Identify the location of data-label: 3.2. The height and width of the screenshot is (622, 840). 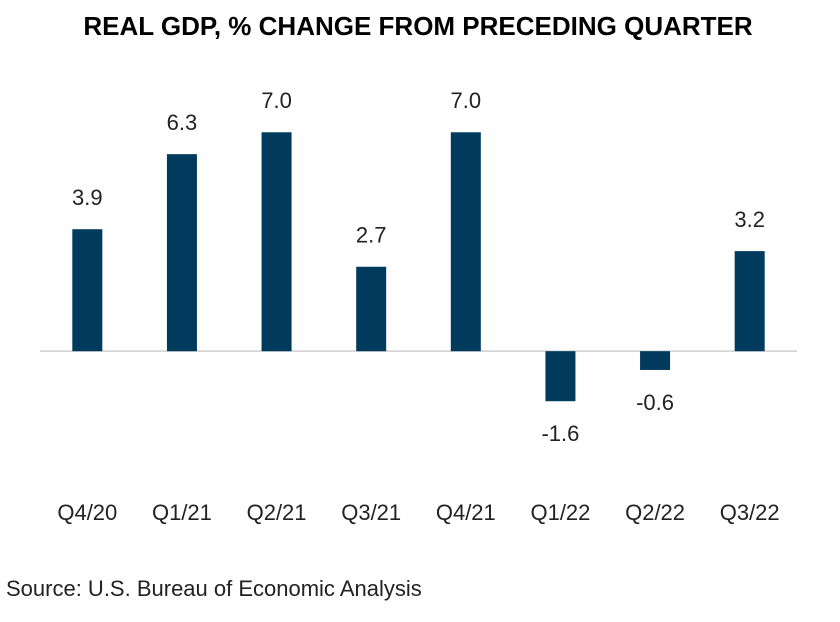
(749, 219).